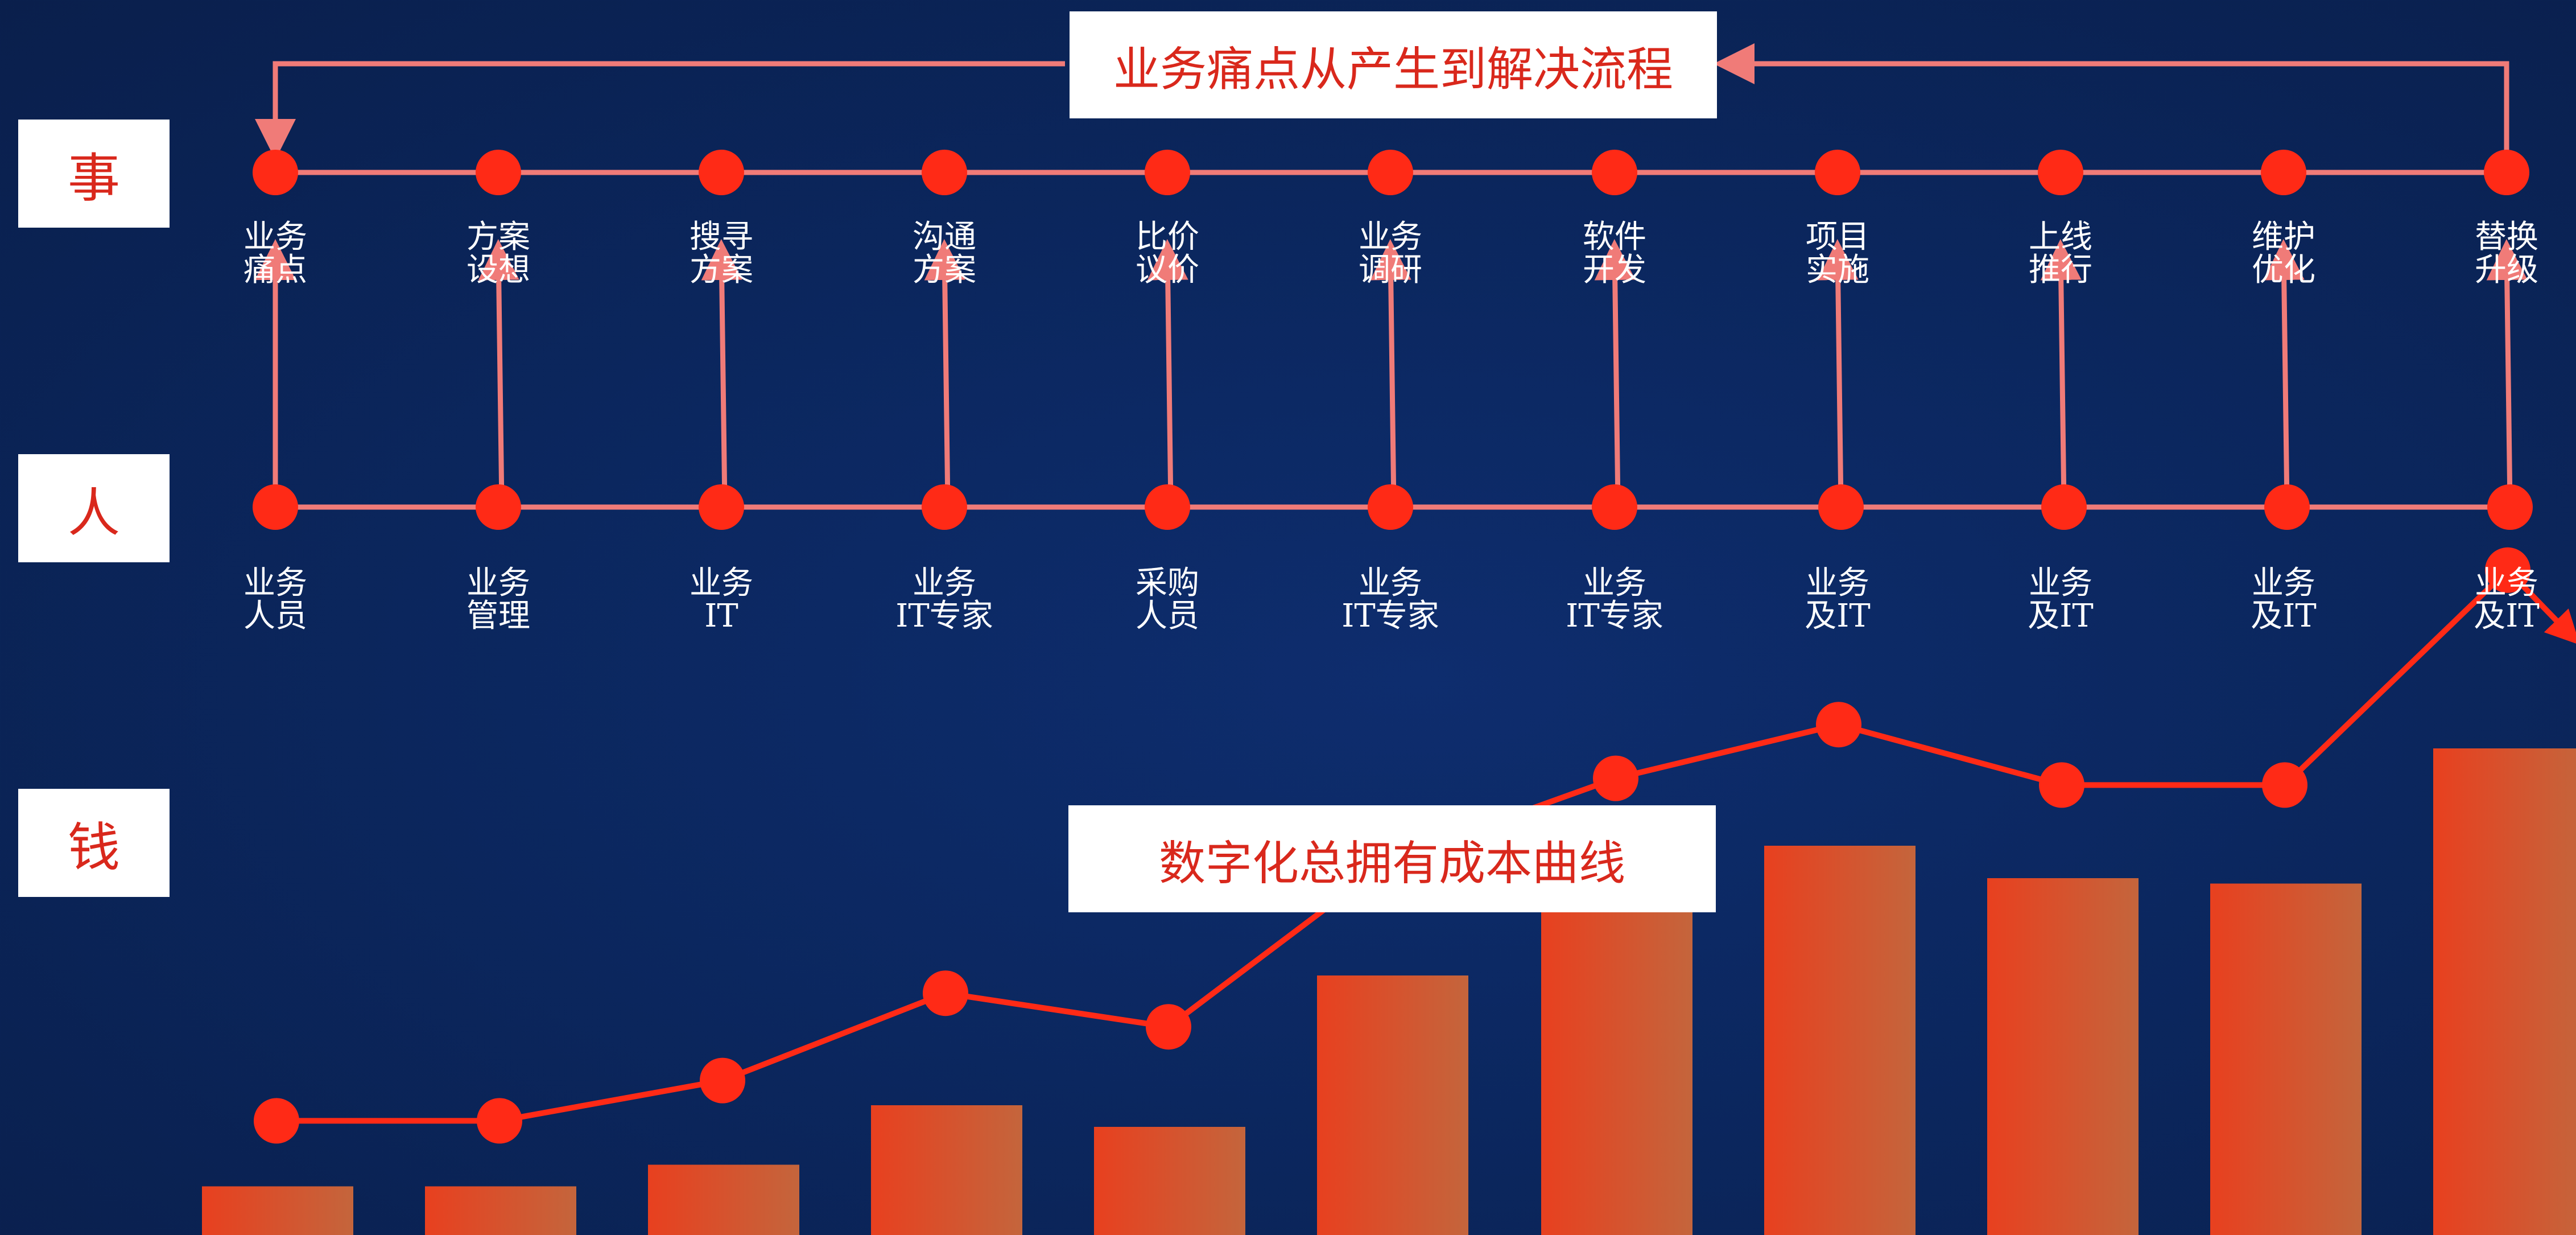  I want to click on people-role-label: 业务 人员, so click(276, 600).